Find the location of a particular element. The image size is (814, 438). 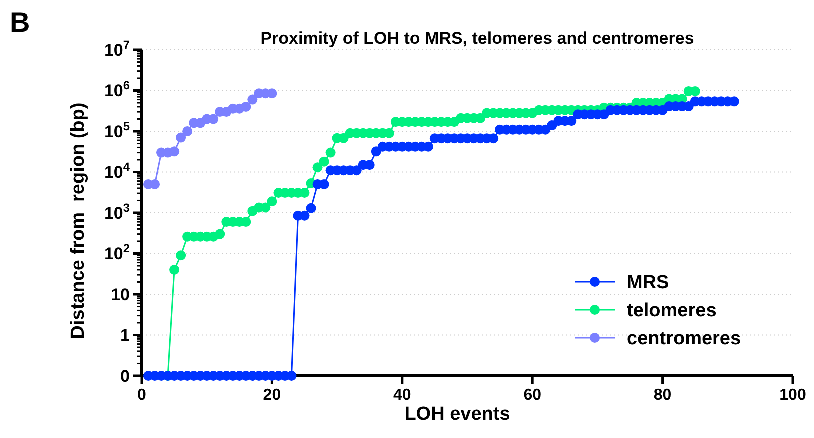

y-tick-label: 10$^{7}$ is located at coordinates (117, 49).